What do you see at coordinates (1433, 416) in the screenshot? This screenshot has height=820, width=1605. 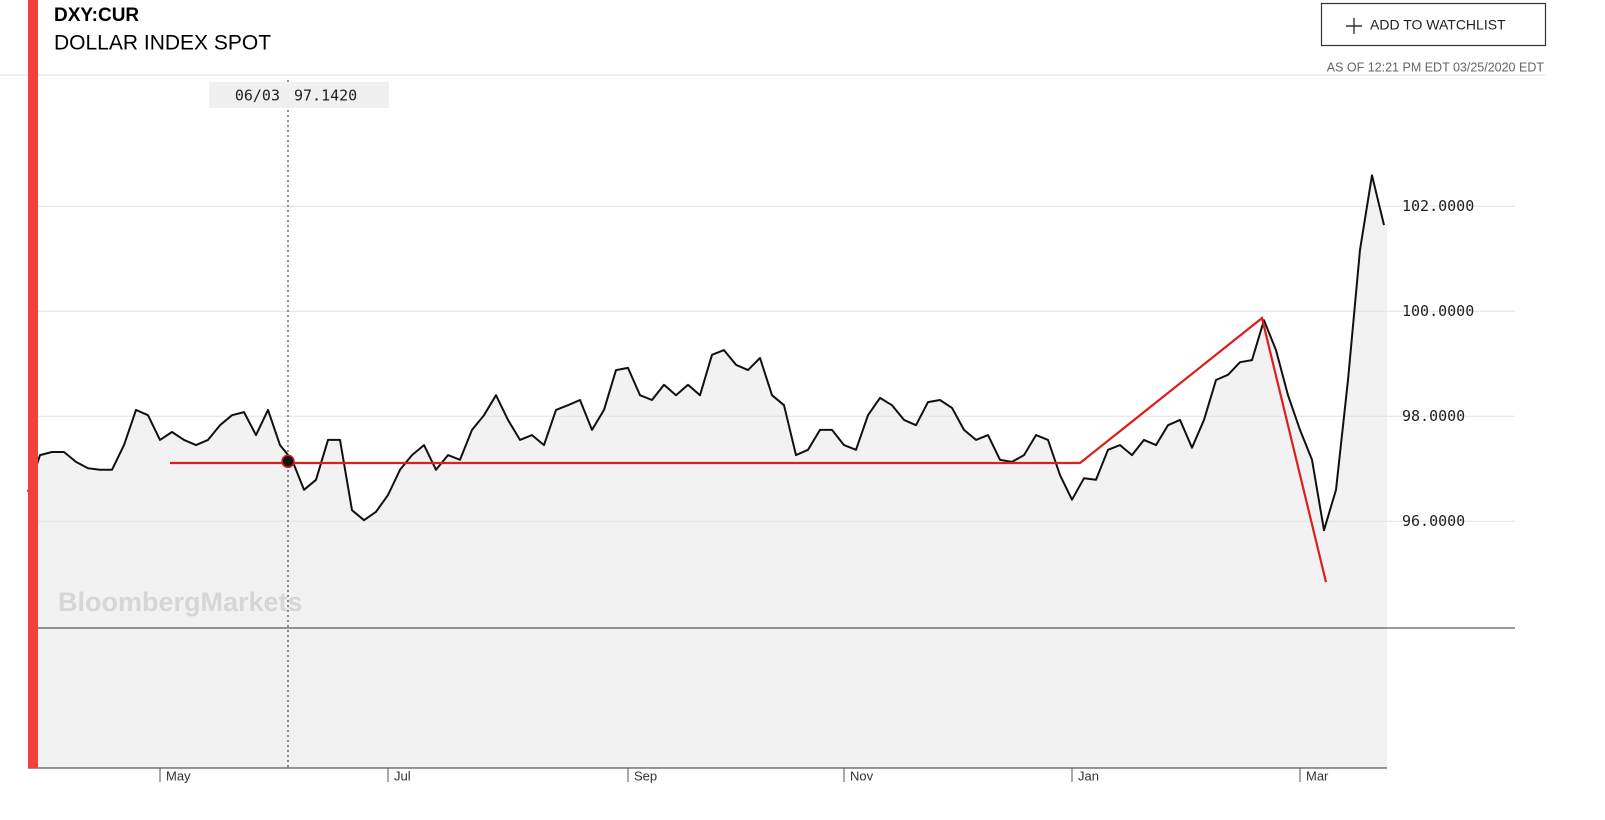 I see `y-tick-label: 98.0000` at bounding box center [1433, 416].